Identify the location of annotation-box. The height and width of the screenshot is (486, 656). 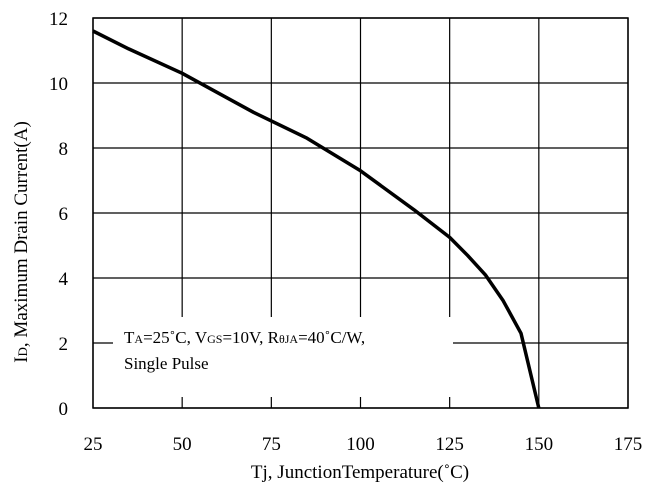
(283, 357).